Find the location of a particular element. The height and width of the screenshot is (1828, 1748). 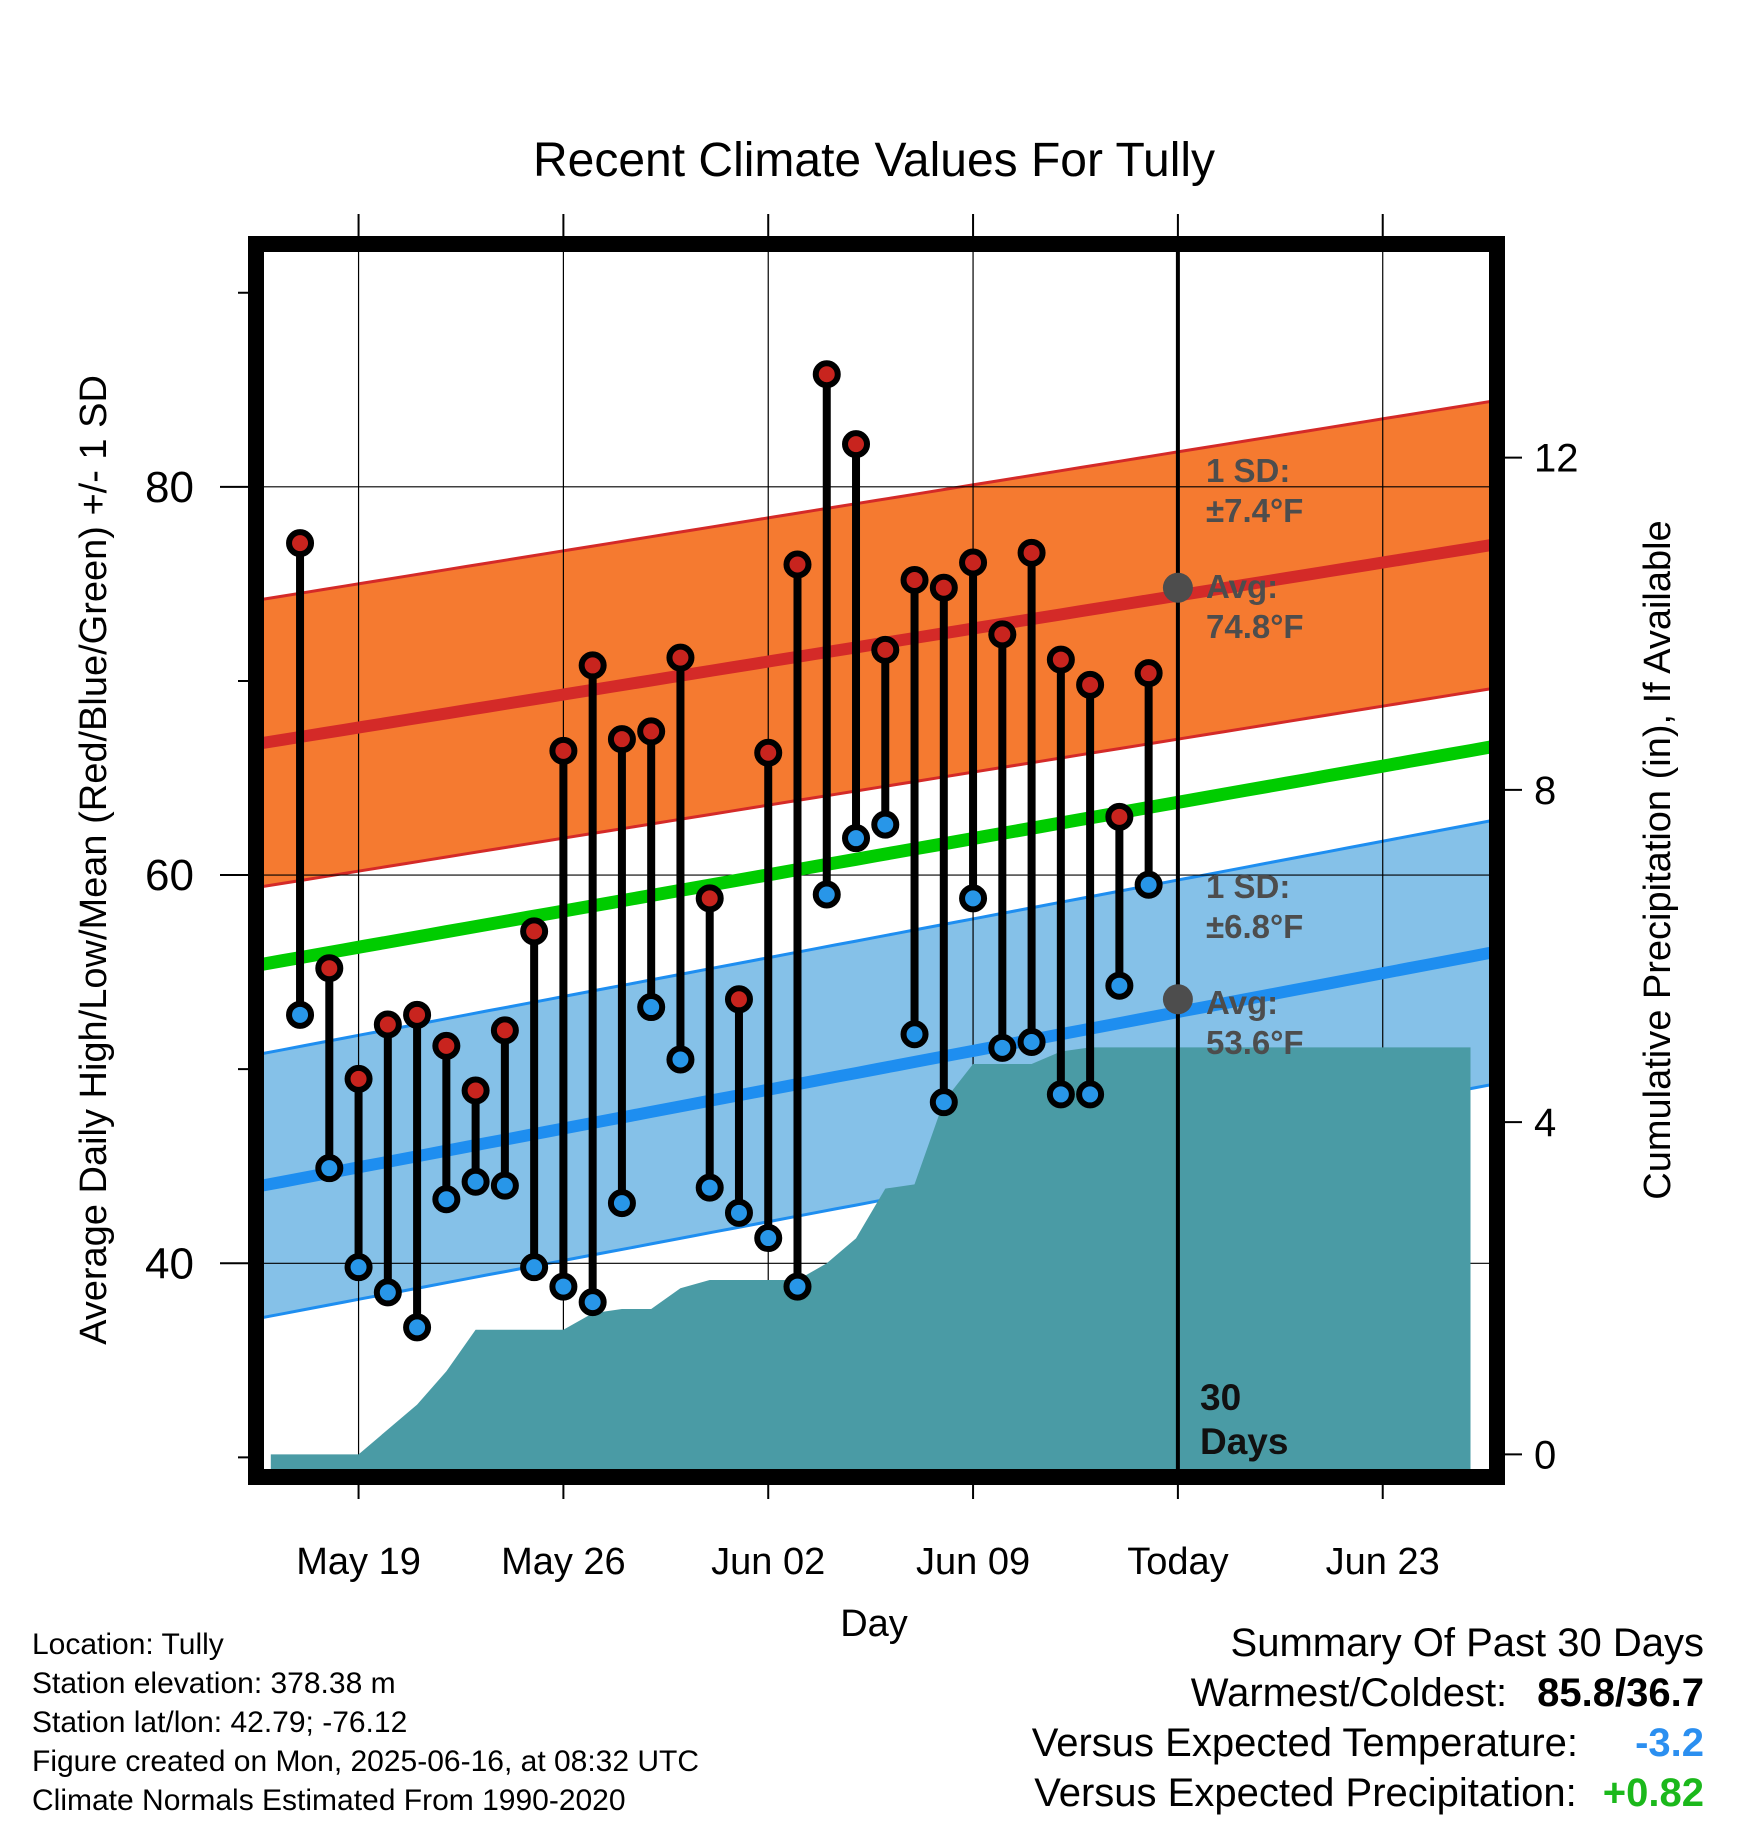

summary-title: Summary Of Past 30 Days is located at coordinates (1467, 1643).